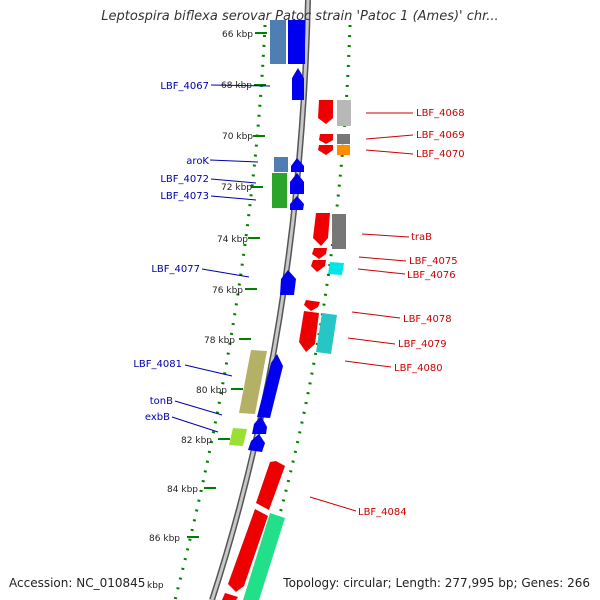  I want to click on kbp-label: 70 kbp, so click(237, 137).